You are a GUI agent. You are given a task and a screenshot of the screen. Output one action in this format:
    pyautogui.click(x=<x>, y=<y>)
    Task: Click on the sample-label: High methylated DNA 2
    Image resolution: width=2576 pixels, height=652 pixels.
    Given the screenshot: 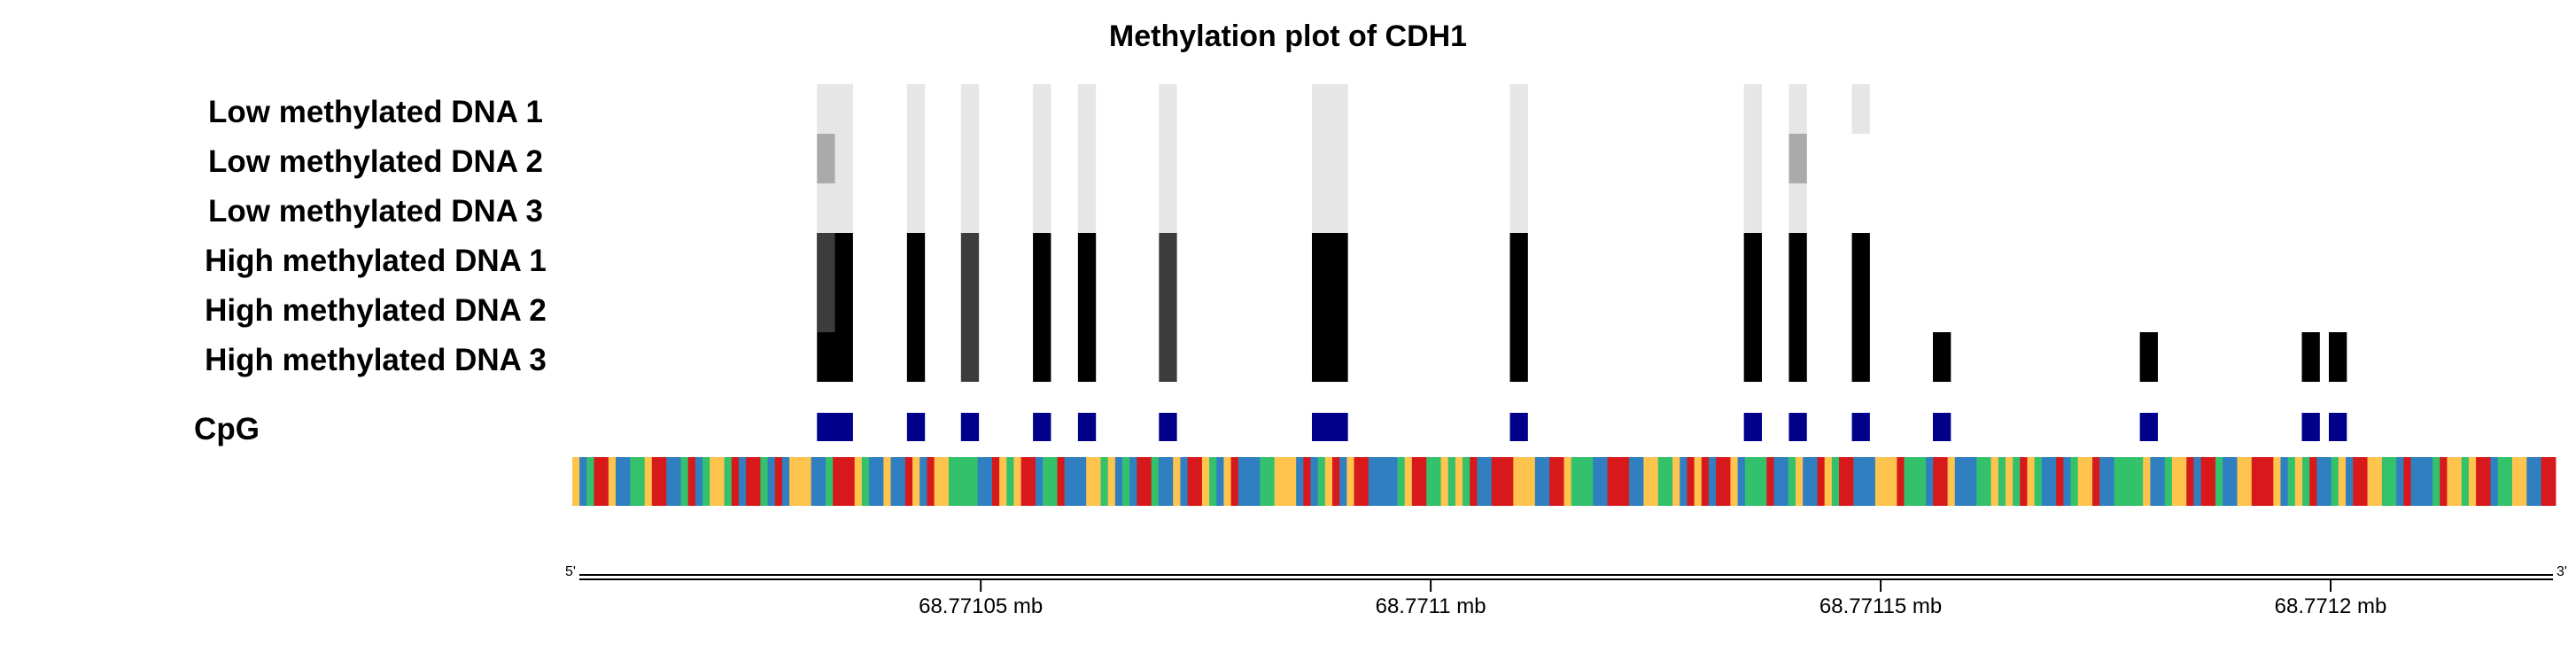 What is the action you would take?
    pyautogui.click(x=376, y=310)
    